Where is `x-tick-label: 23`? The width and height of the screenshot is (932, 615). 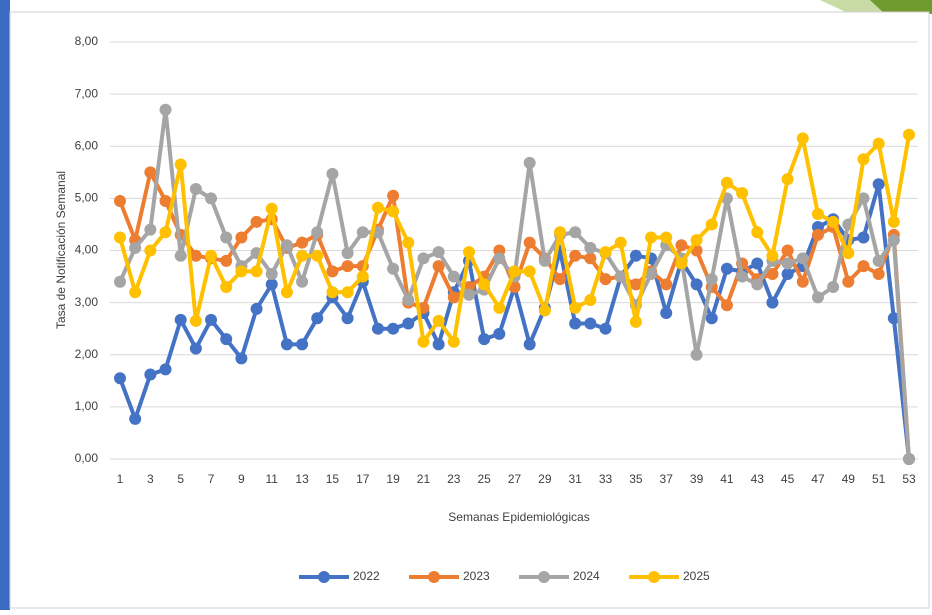
x-tick-label: 23 is located at coordinates (454, 479).